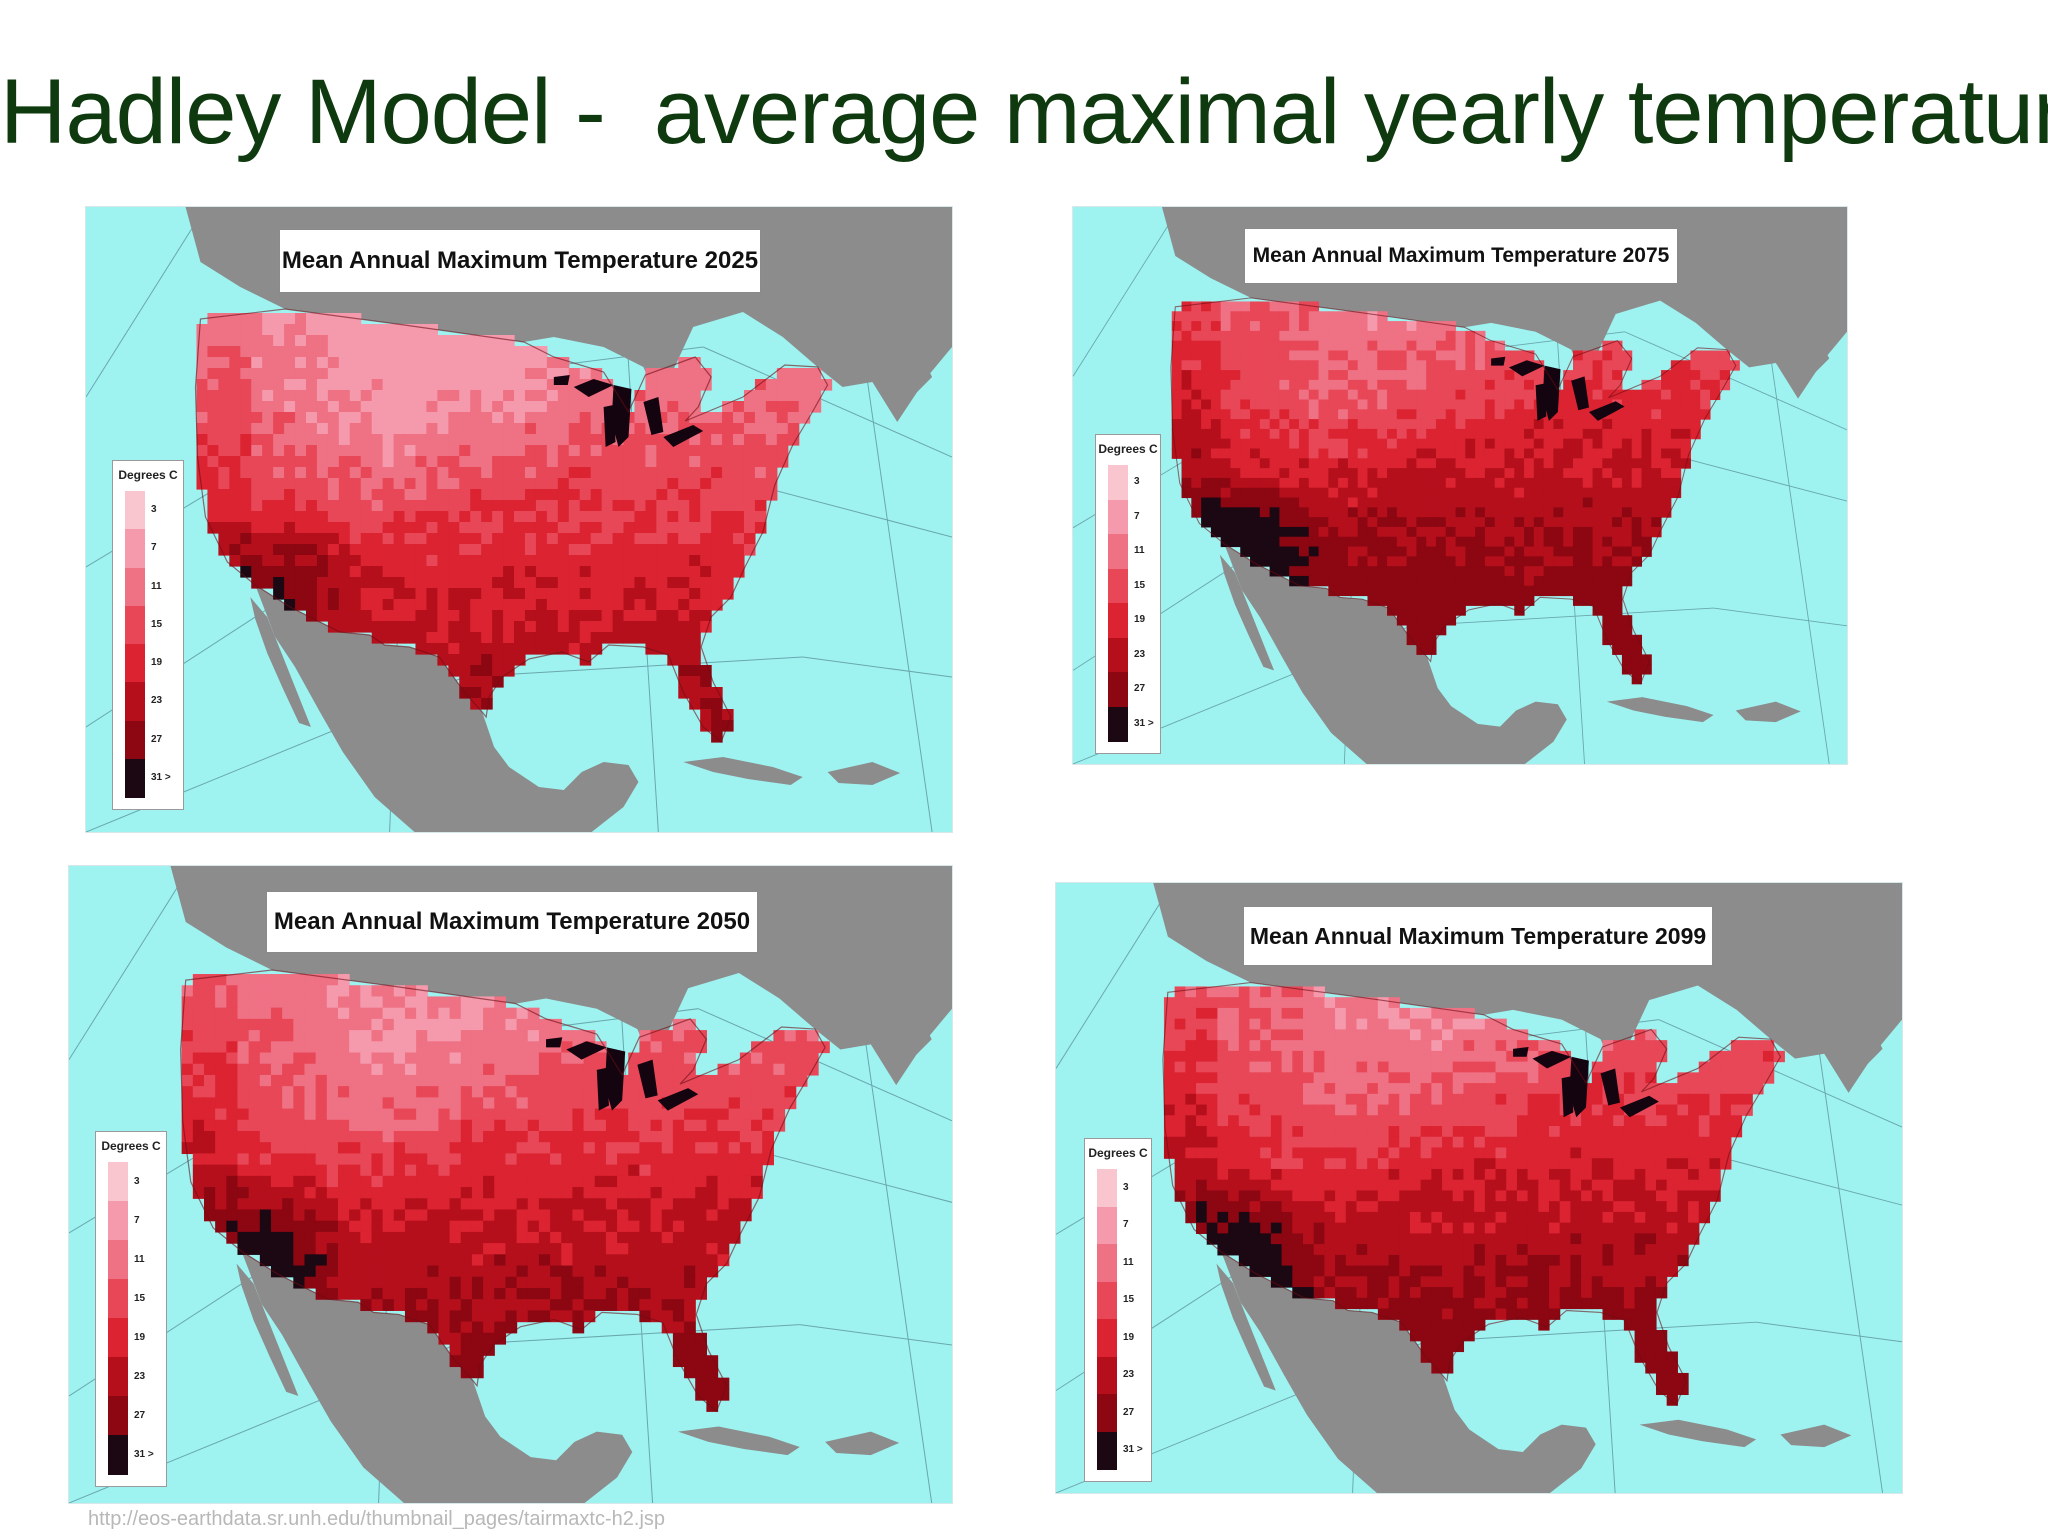 The width and height of the screenshot is (2048, 1536). I want to click on map-2099-temperature-grid, so click(1474, 1196).